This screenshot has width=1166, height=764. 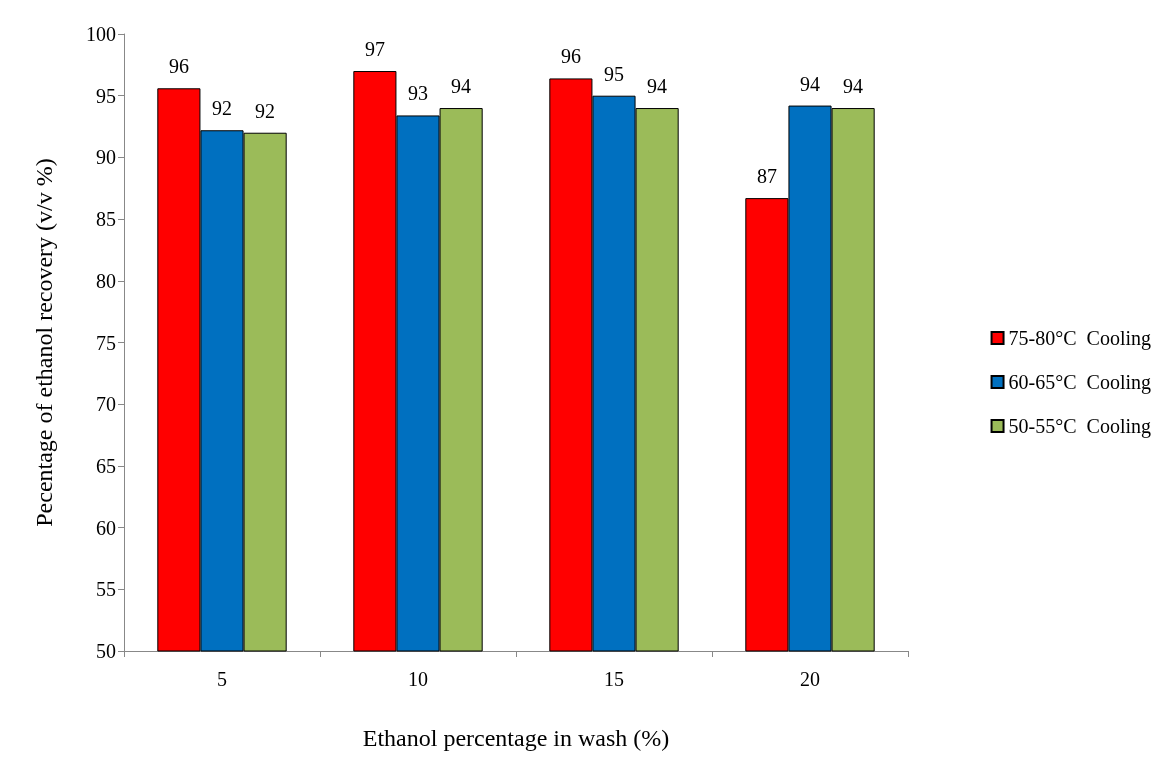 What do you see at coordinates (374, 49) in the screenshot?
I see `data-label: 97` at bounding box center [374, 49].